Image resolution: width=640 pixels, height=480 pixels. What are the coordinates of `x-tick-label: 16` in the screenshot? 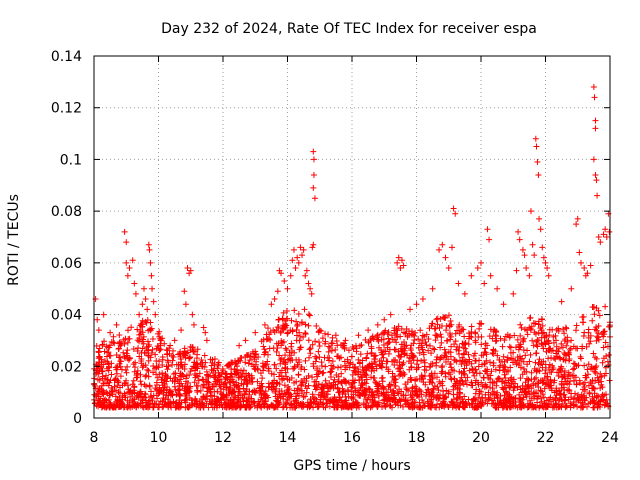 It's located at (352, 438).